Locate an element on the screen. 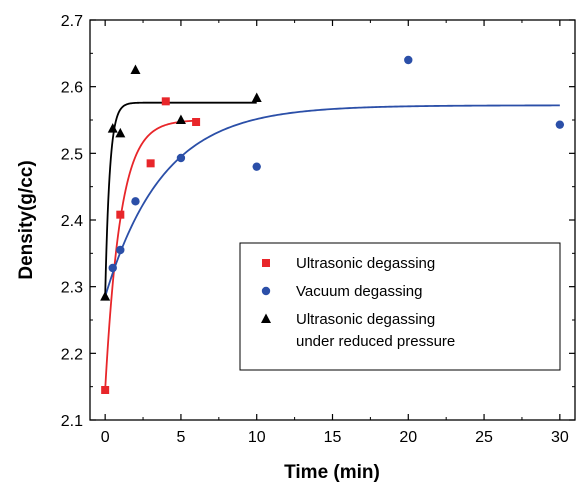 The image size is (577, 489). y-tick-label: 2.5 is located at coordinates (72, 154).